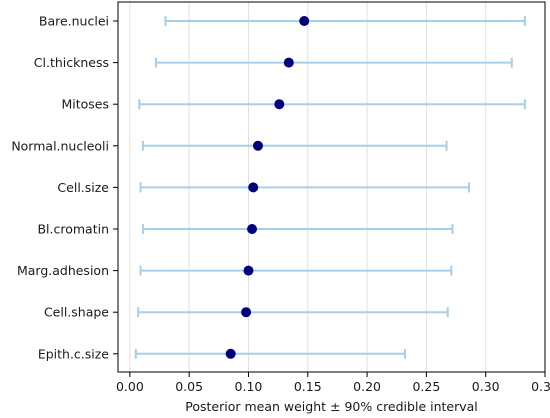 Image resolution: width=550 pixels, height=418 pixels. Describe the element at coordinates (249, 386) in the screenshot. I see `x-tick-label: 0.10` at that location.